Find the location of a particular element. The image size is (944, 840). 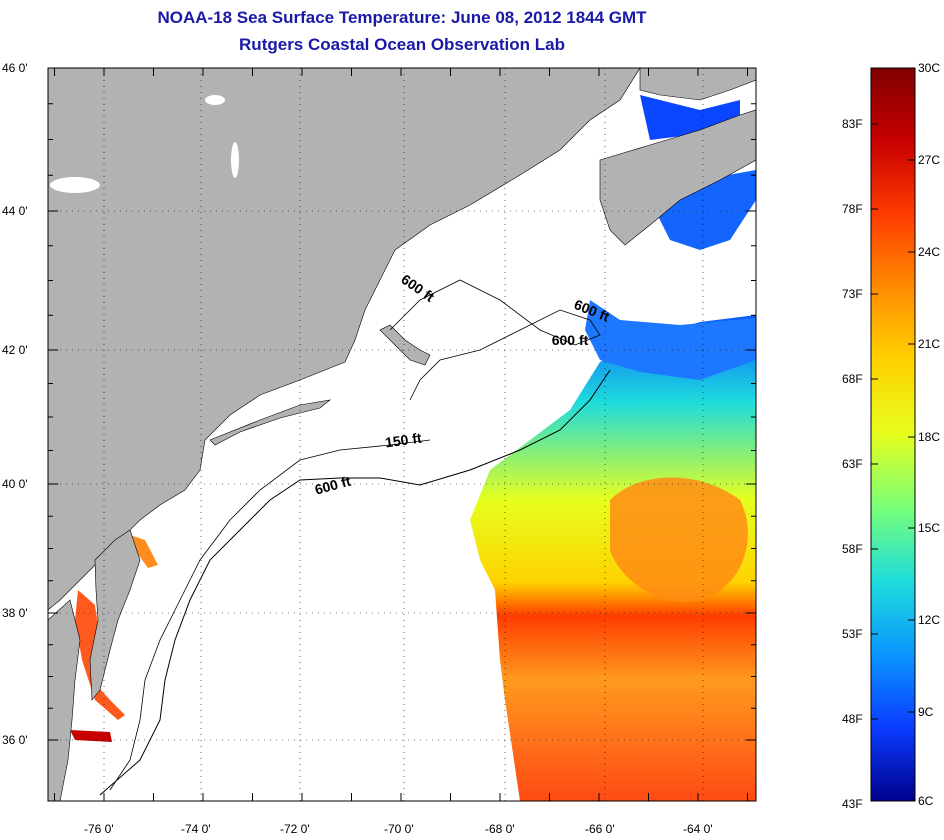

colorbar-label-celsius: 30C is located at coordinates (929, 68).